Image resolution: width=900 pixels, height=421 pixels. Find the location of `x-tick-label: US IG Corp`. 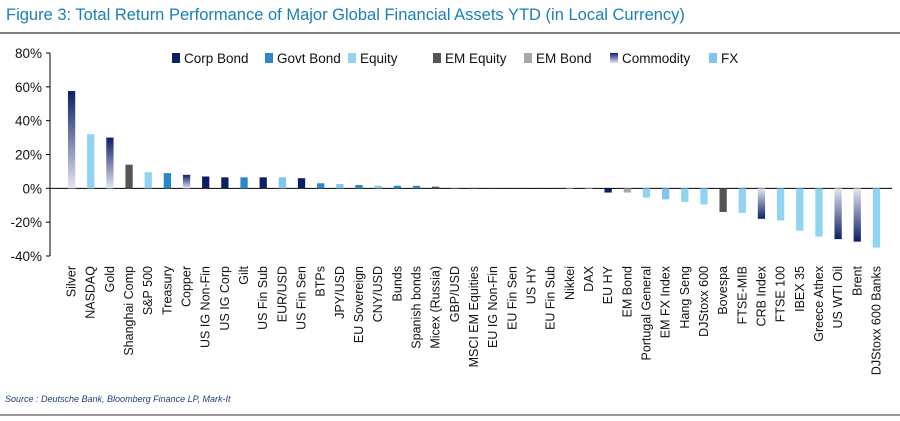

x-tick-label: US IG Corp is located at coordinates (225, 298).